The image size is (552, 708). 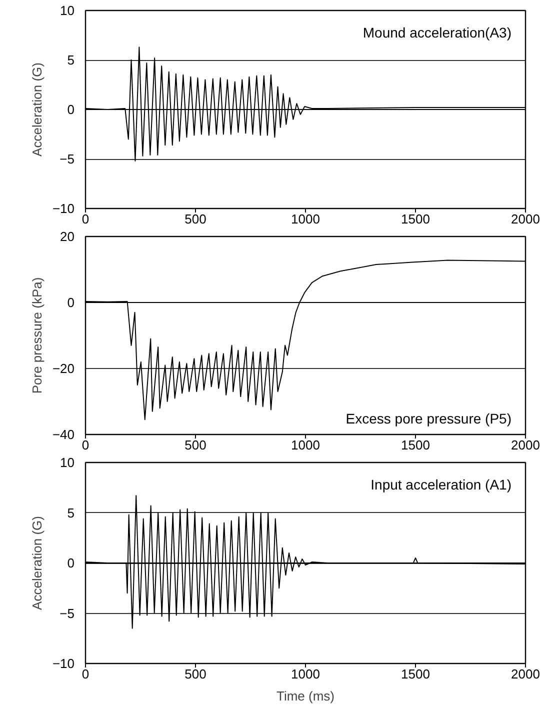 I want to click on annotation: Excess pore pressure (P5), so click(x=429, y=418).